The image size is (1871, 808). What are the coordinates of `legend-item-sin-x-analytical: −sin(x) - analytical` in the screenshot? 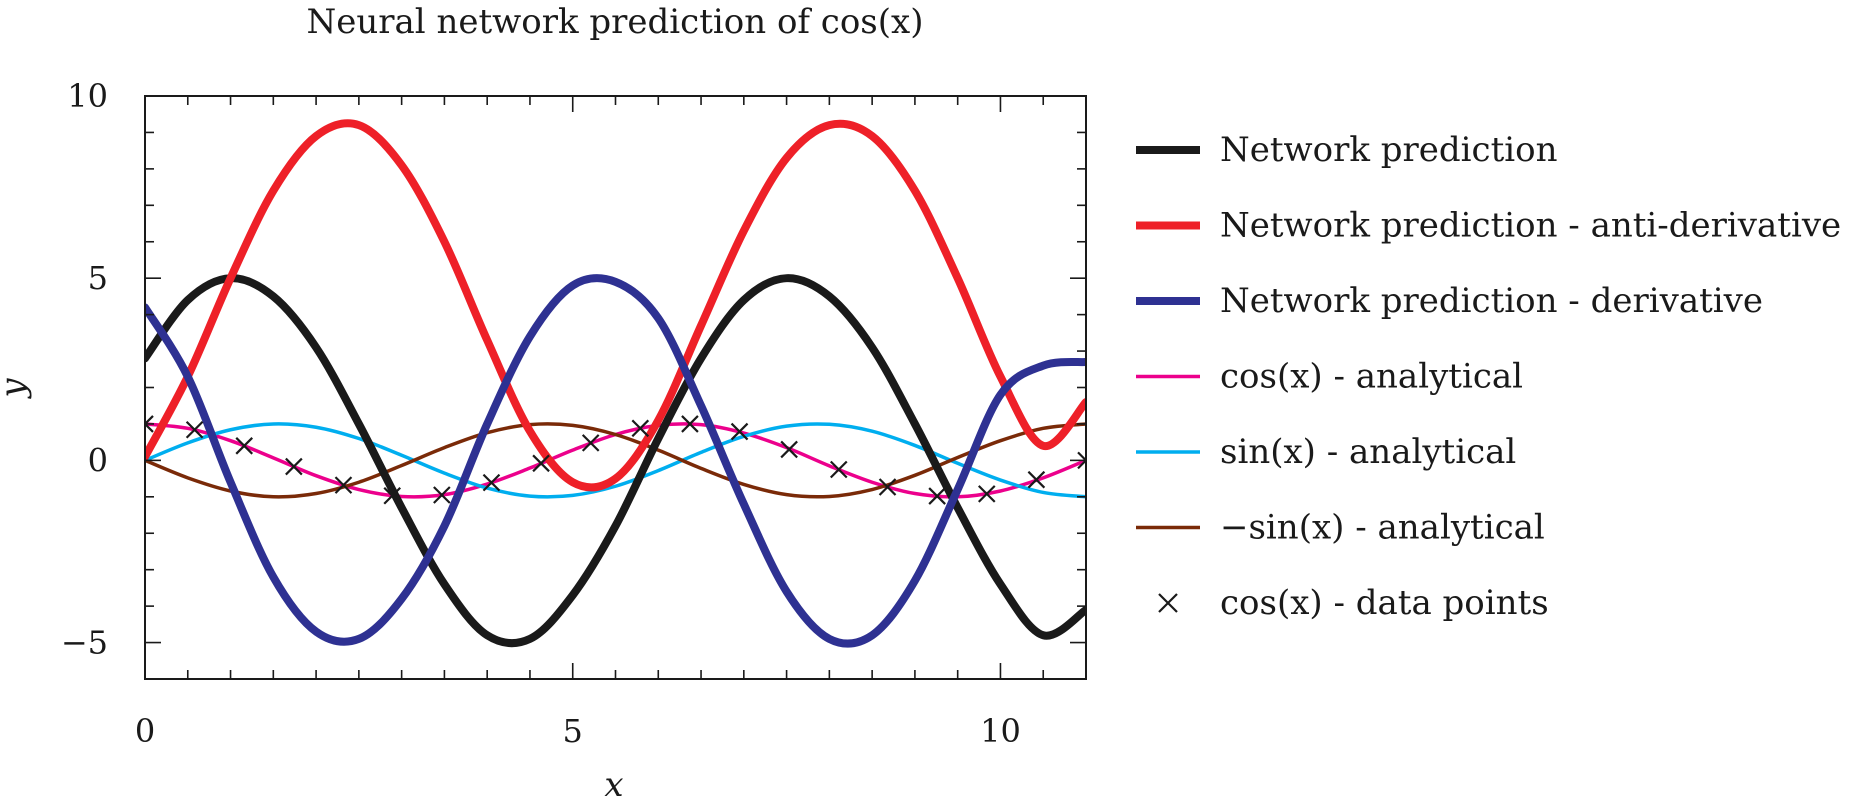 It's located at (1340, 528).